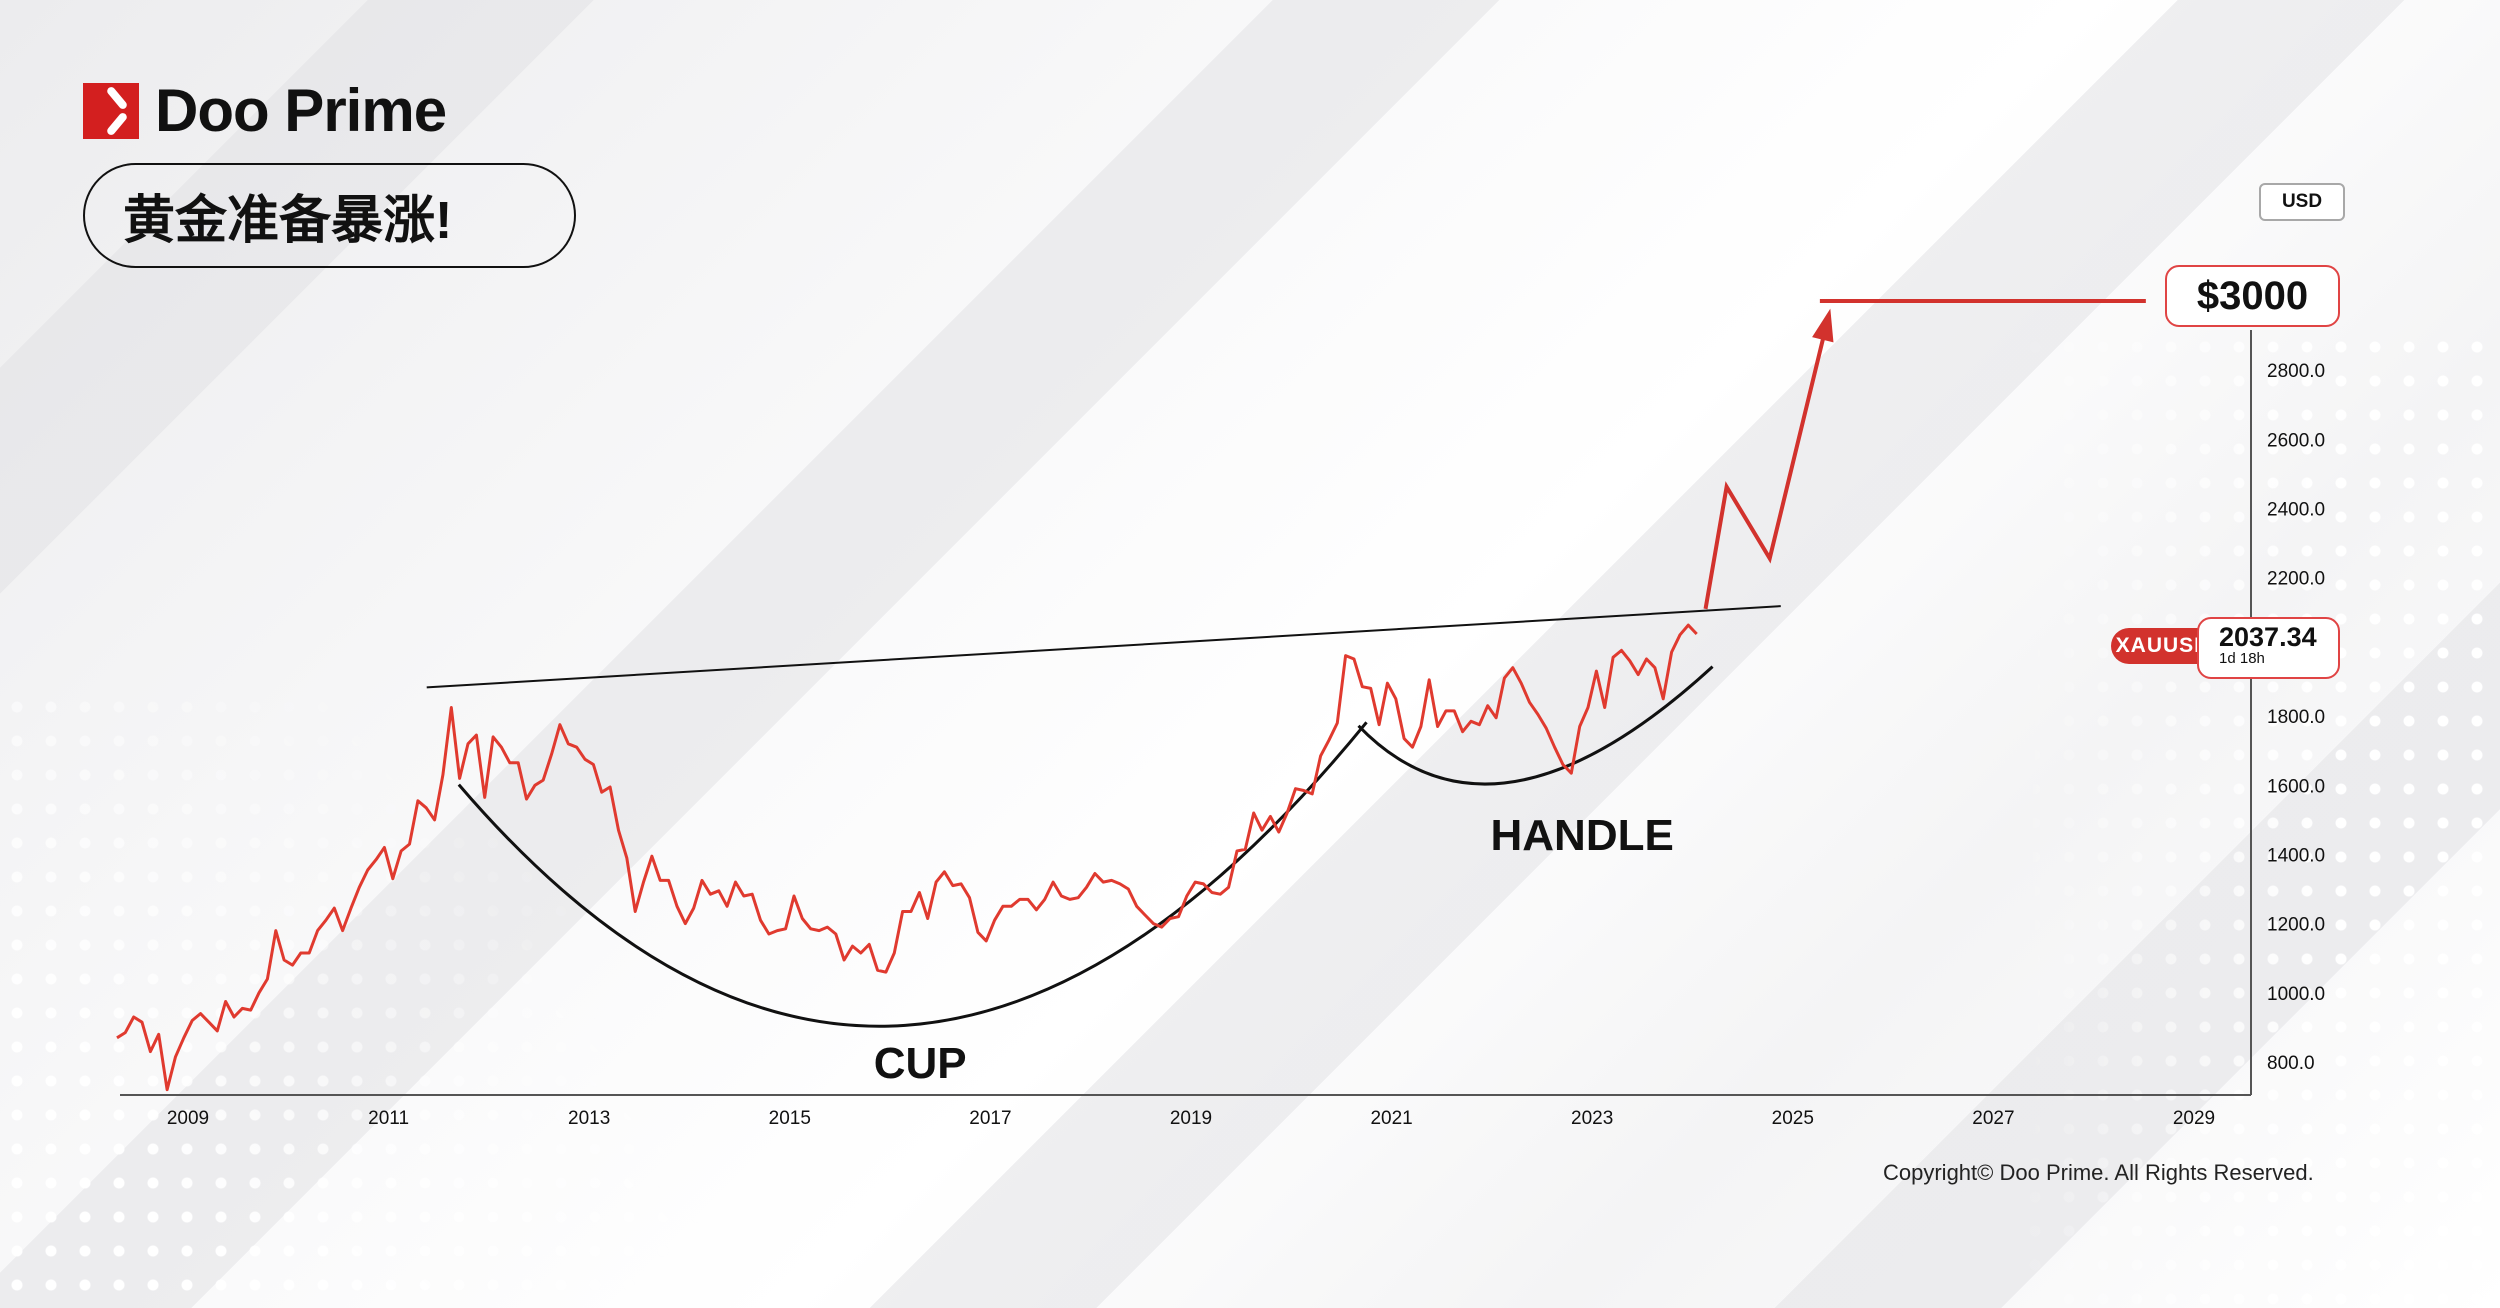 This screenshot has height=1308, width=2500. Describe the element at coordinates (2296, 855) in the screenshot. I see `y-tick-label: 1400.0` at that location.